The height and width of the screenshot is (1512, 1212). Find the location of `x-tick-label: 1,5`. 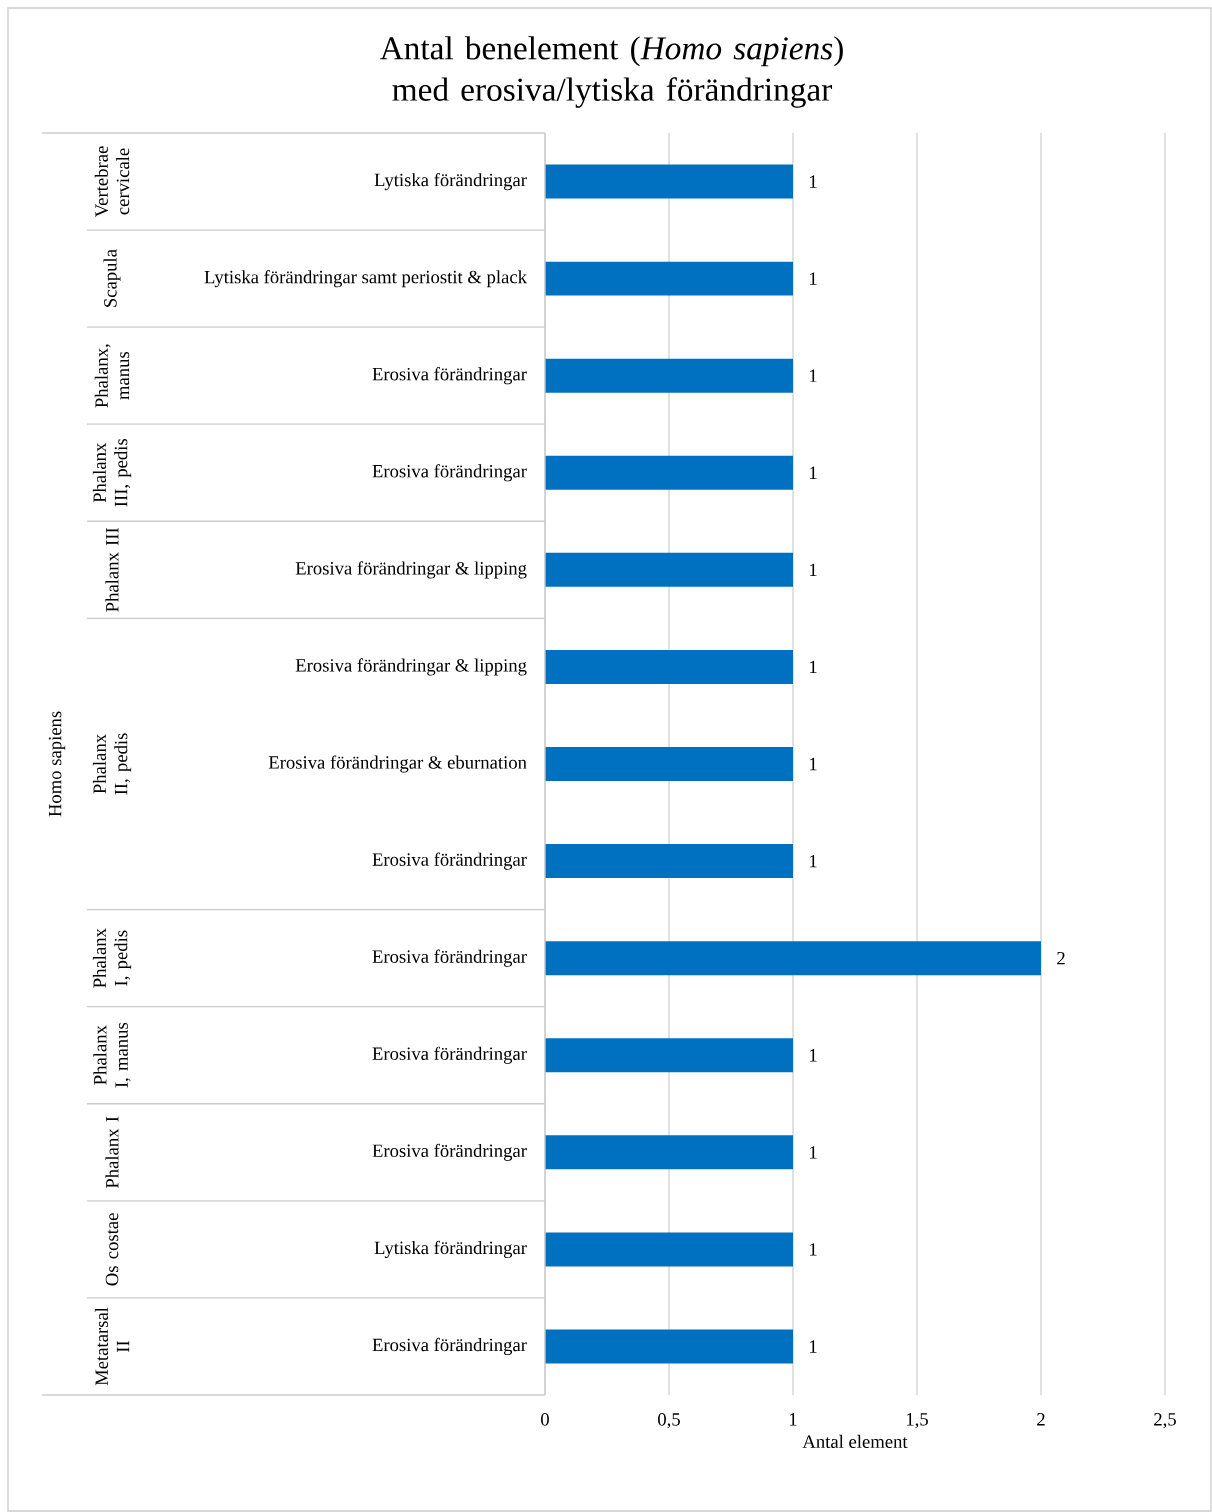

x-tick-label: 1,5 is located at coordinates (917, 1421).